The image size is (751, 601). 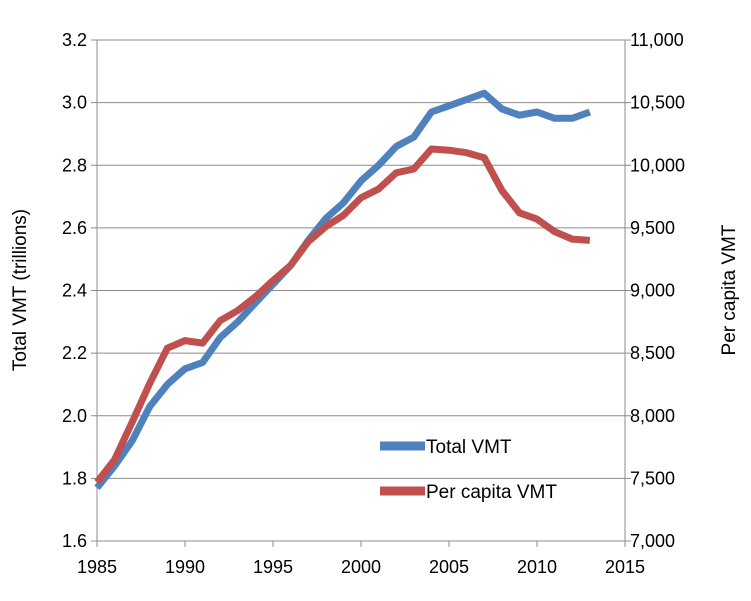 I want to click on x-tick-label: 2010, so click(x=537, y=567).